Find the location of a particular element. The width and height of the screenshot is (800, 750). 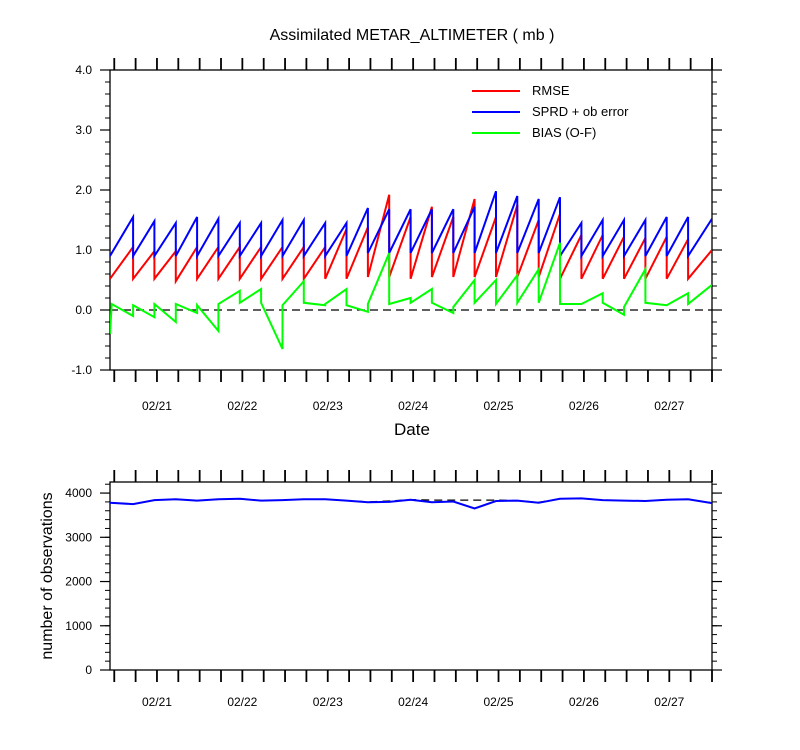

y-tick-label: 2000 is located at coordinates (78, 582).